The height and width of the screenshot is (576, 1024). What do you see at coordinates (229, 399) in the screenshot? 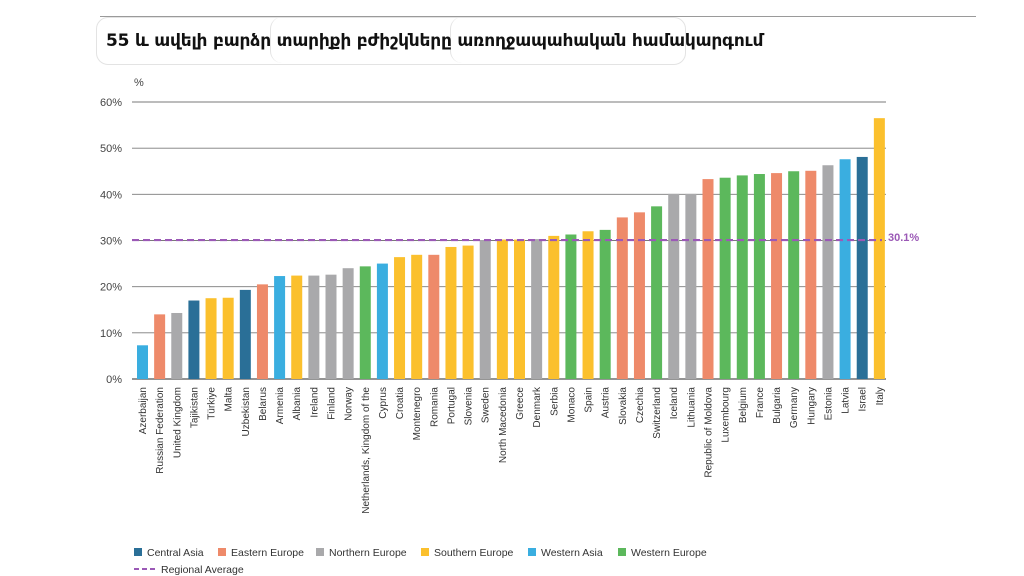
I see `x-category-label: Malta` at bounding box center [229, 399].